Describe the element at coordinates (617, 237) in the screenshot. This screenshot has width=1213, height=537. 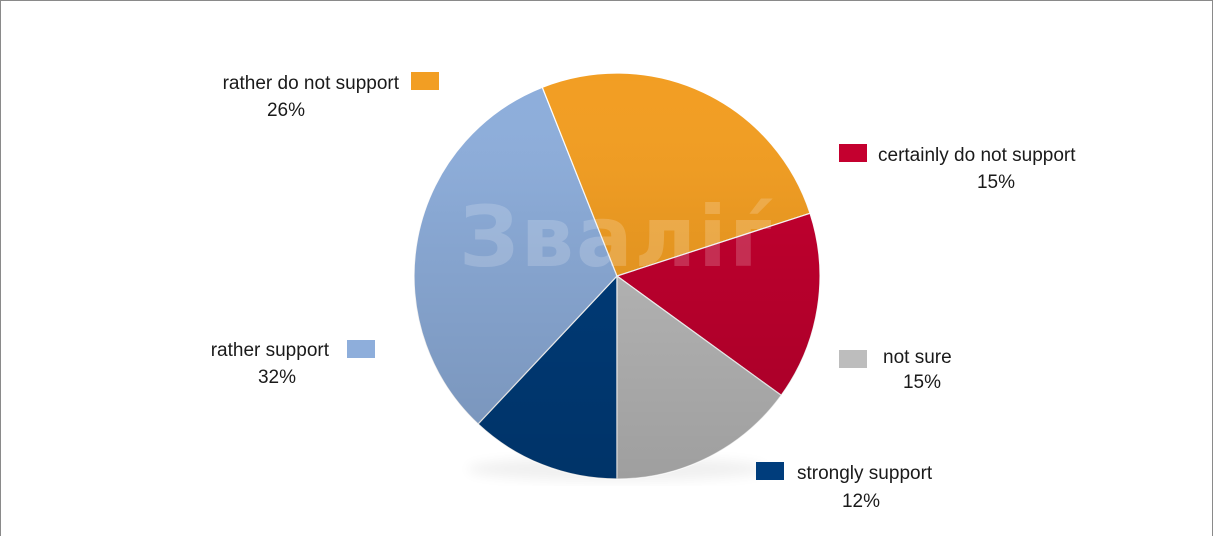
I see `watermark-logo: Зваліѓ` at that location.